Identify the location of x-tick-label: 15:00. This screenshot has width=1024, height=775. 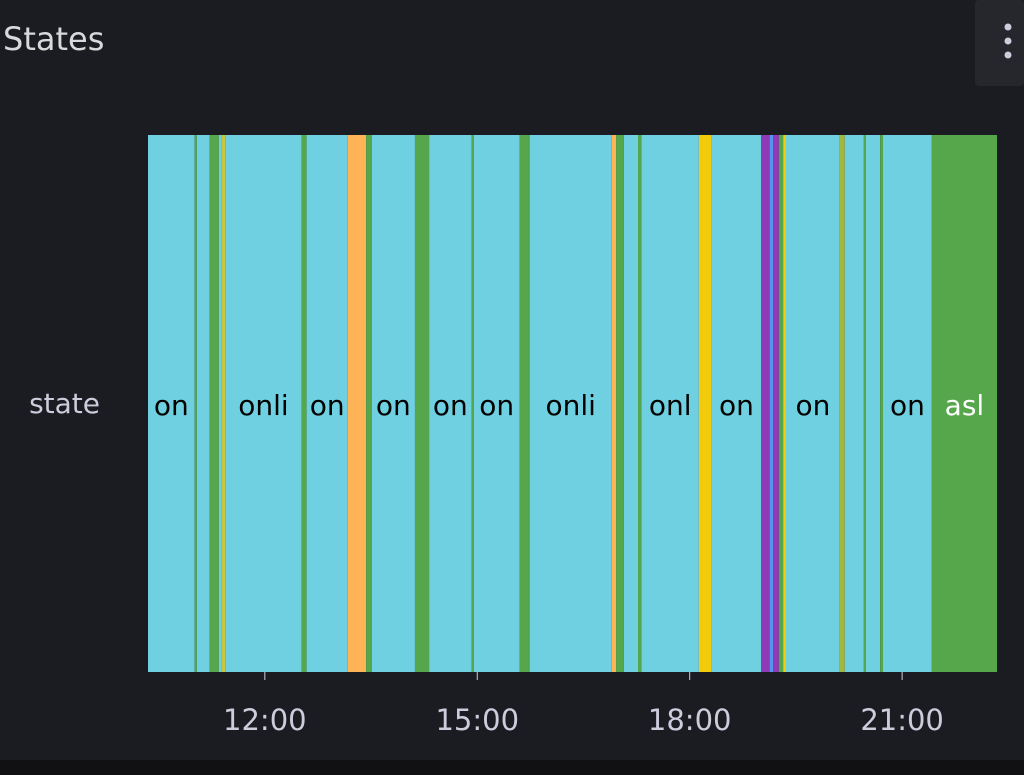
(477, 720).